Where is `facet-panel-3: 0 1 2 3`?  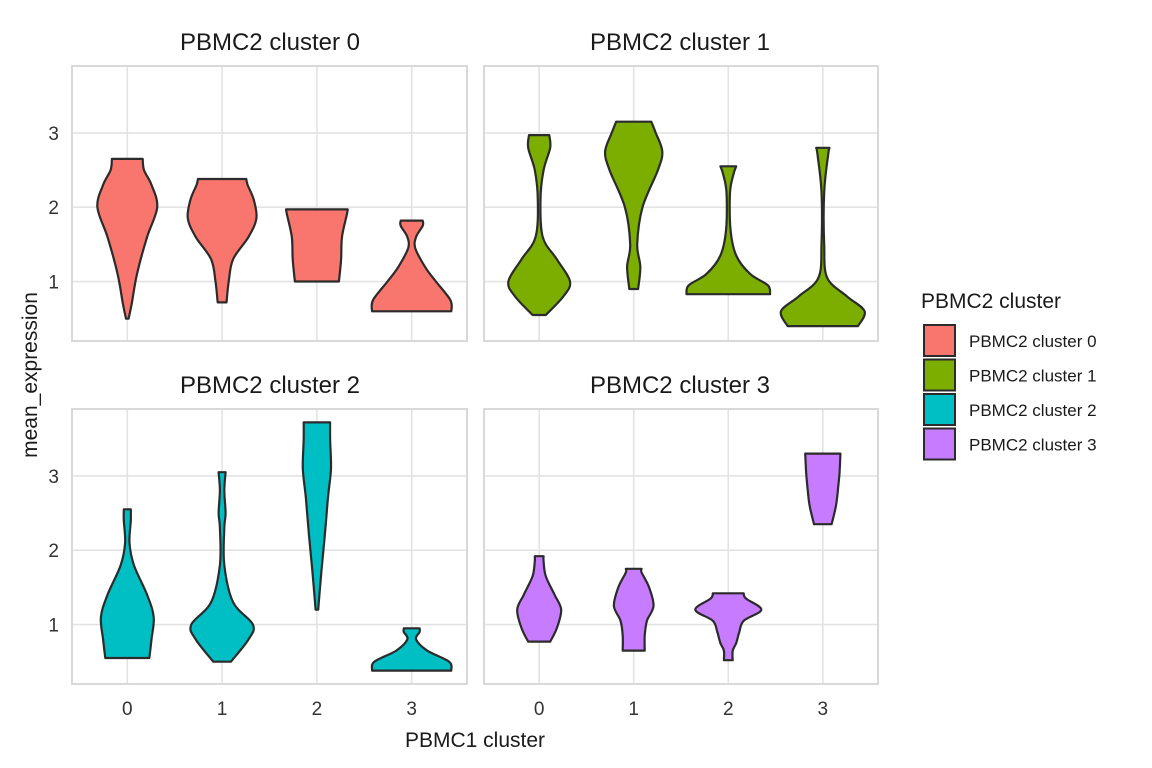 facet-panel-3: 0 1 2 3 is located at coordinates (681, 564).